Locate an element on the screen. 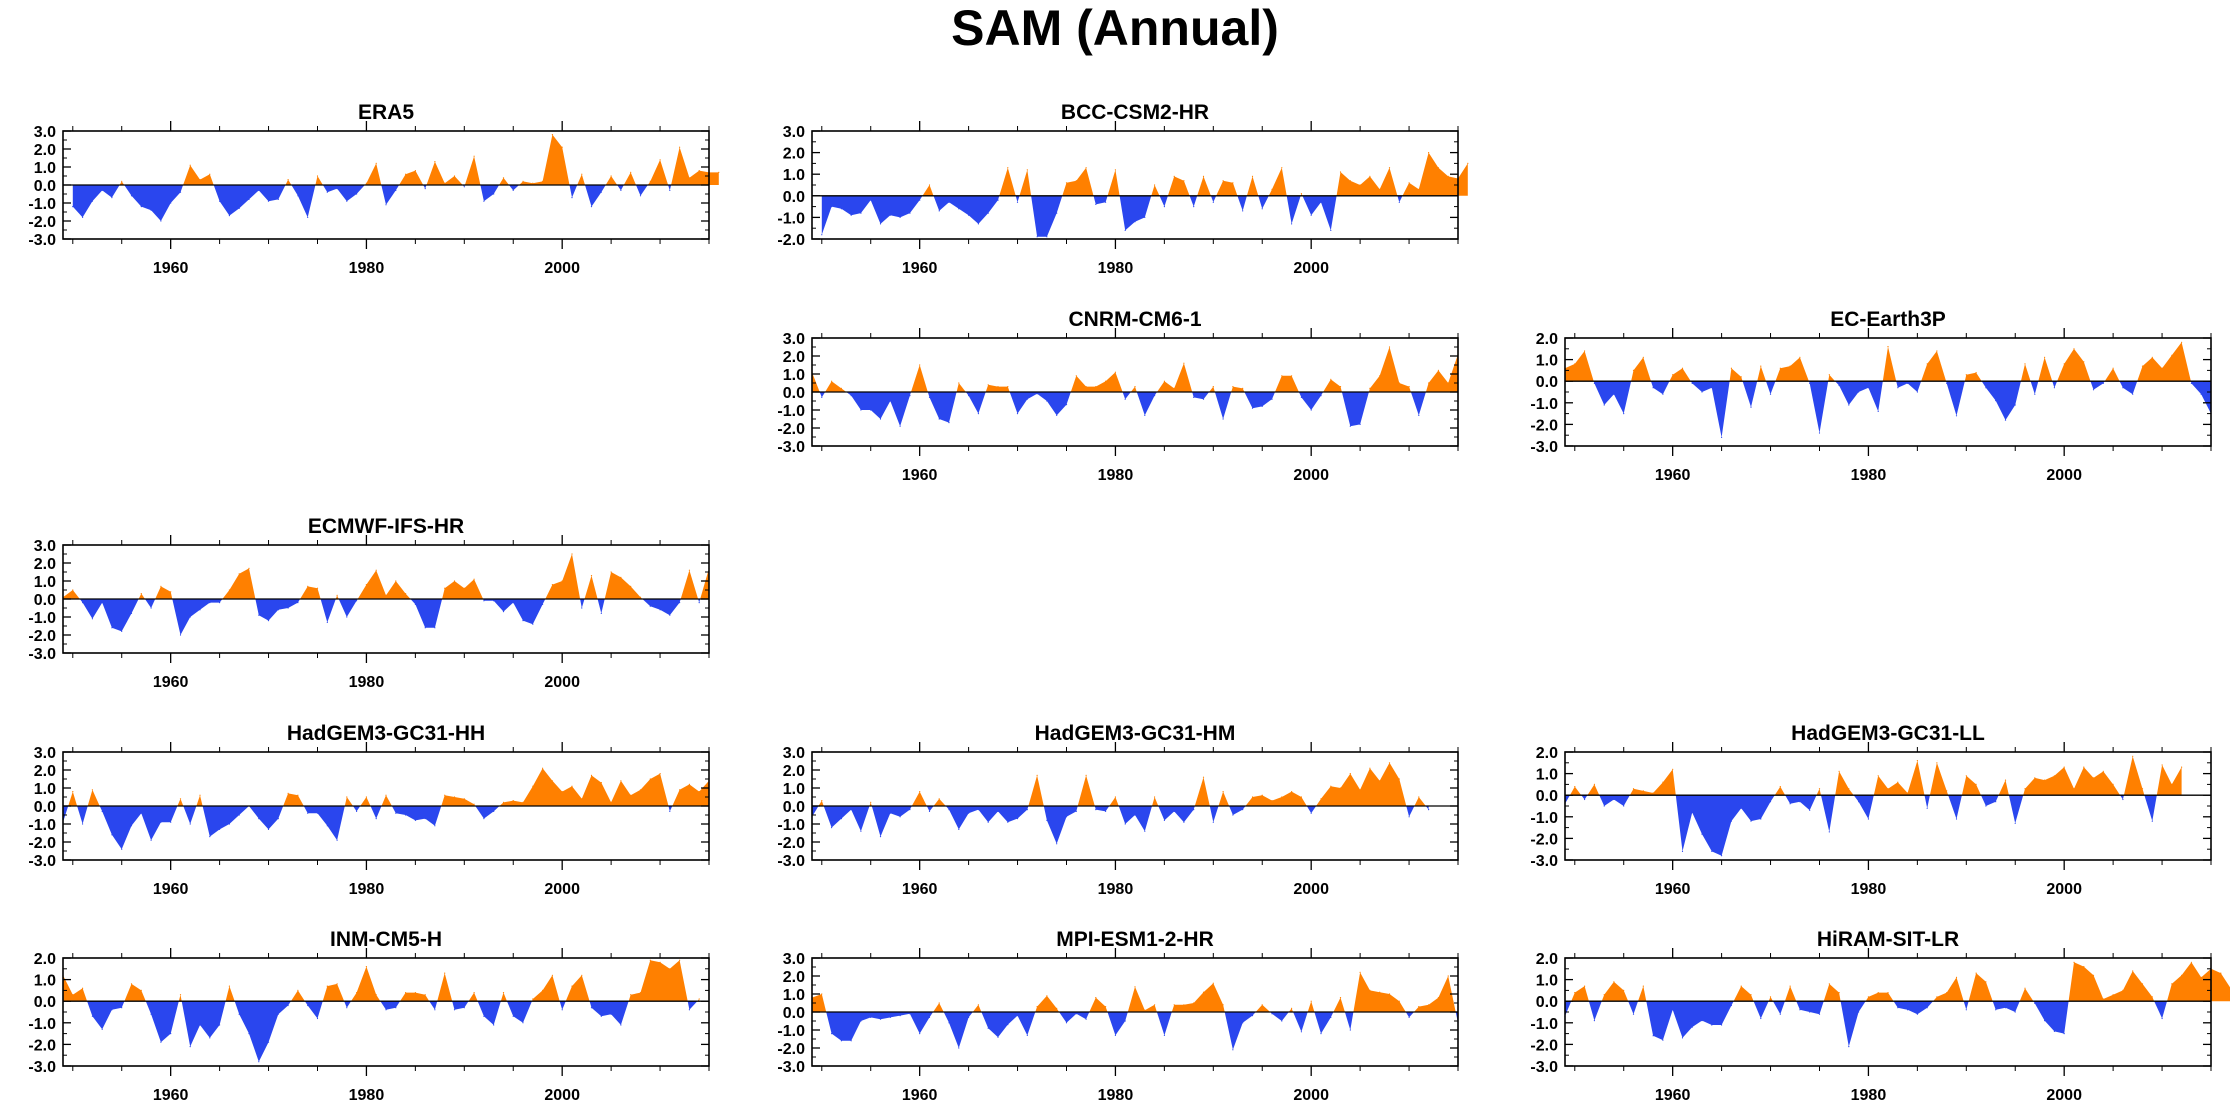  panel-title: ERA5 is located at coordinates (386, 112).